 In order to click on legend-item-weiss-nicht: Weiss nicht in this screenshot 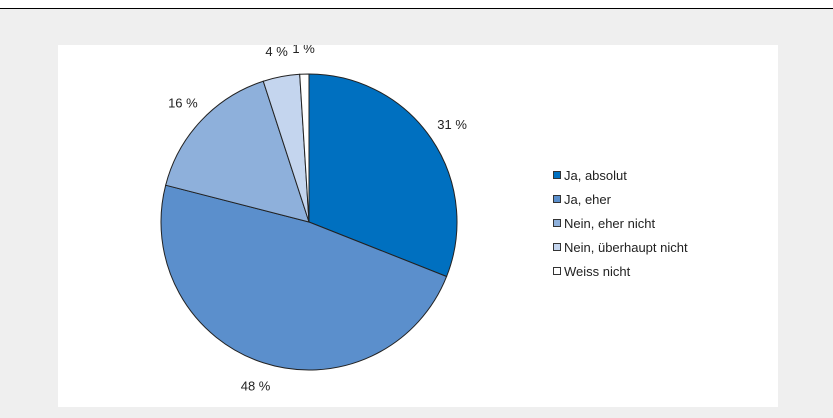, I will do `click(620, 271)`.